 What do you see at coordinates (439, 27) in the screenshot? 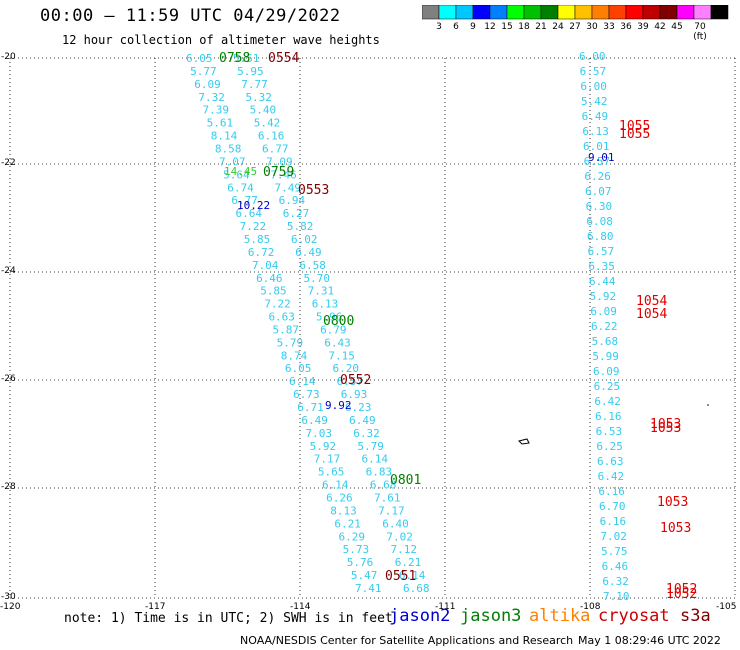
I see `color-scale-label: 3` at bounding box center [439, 27].